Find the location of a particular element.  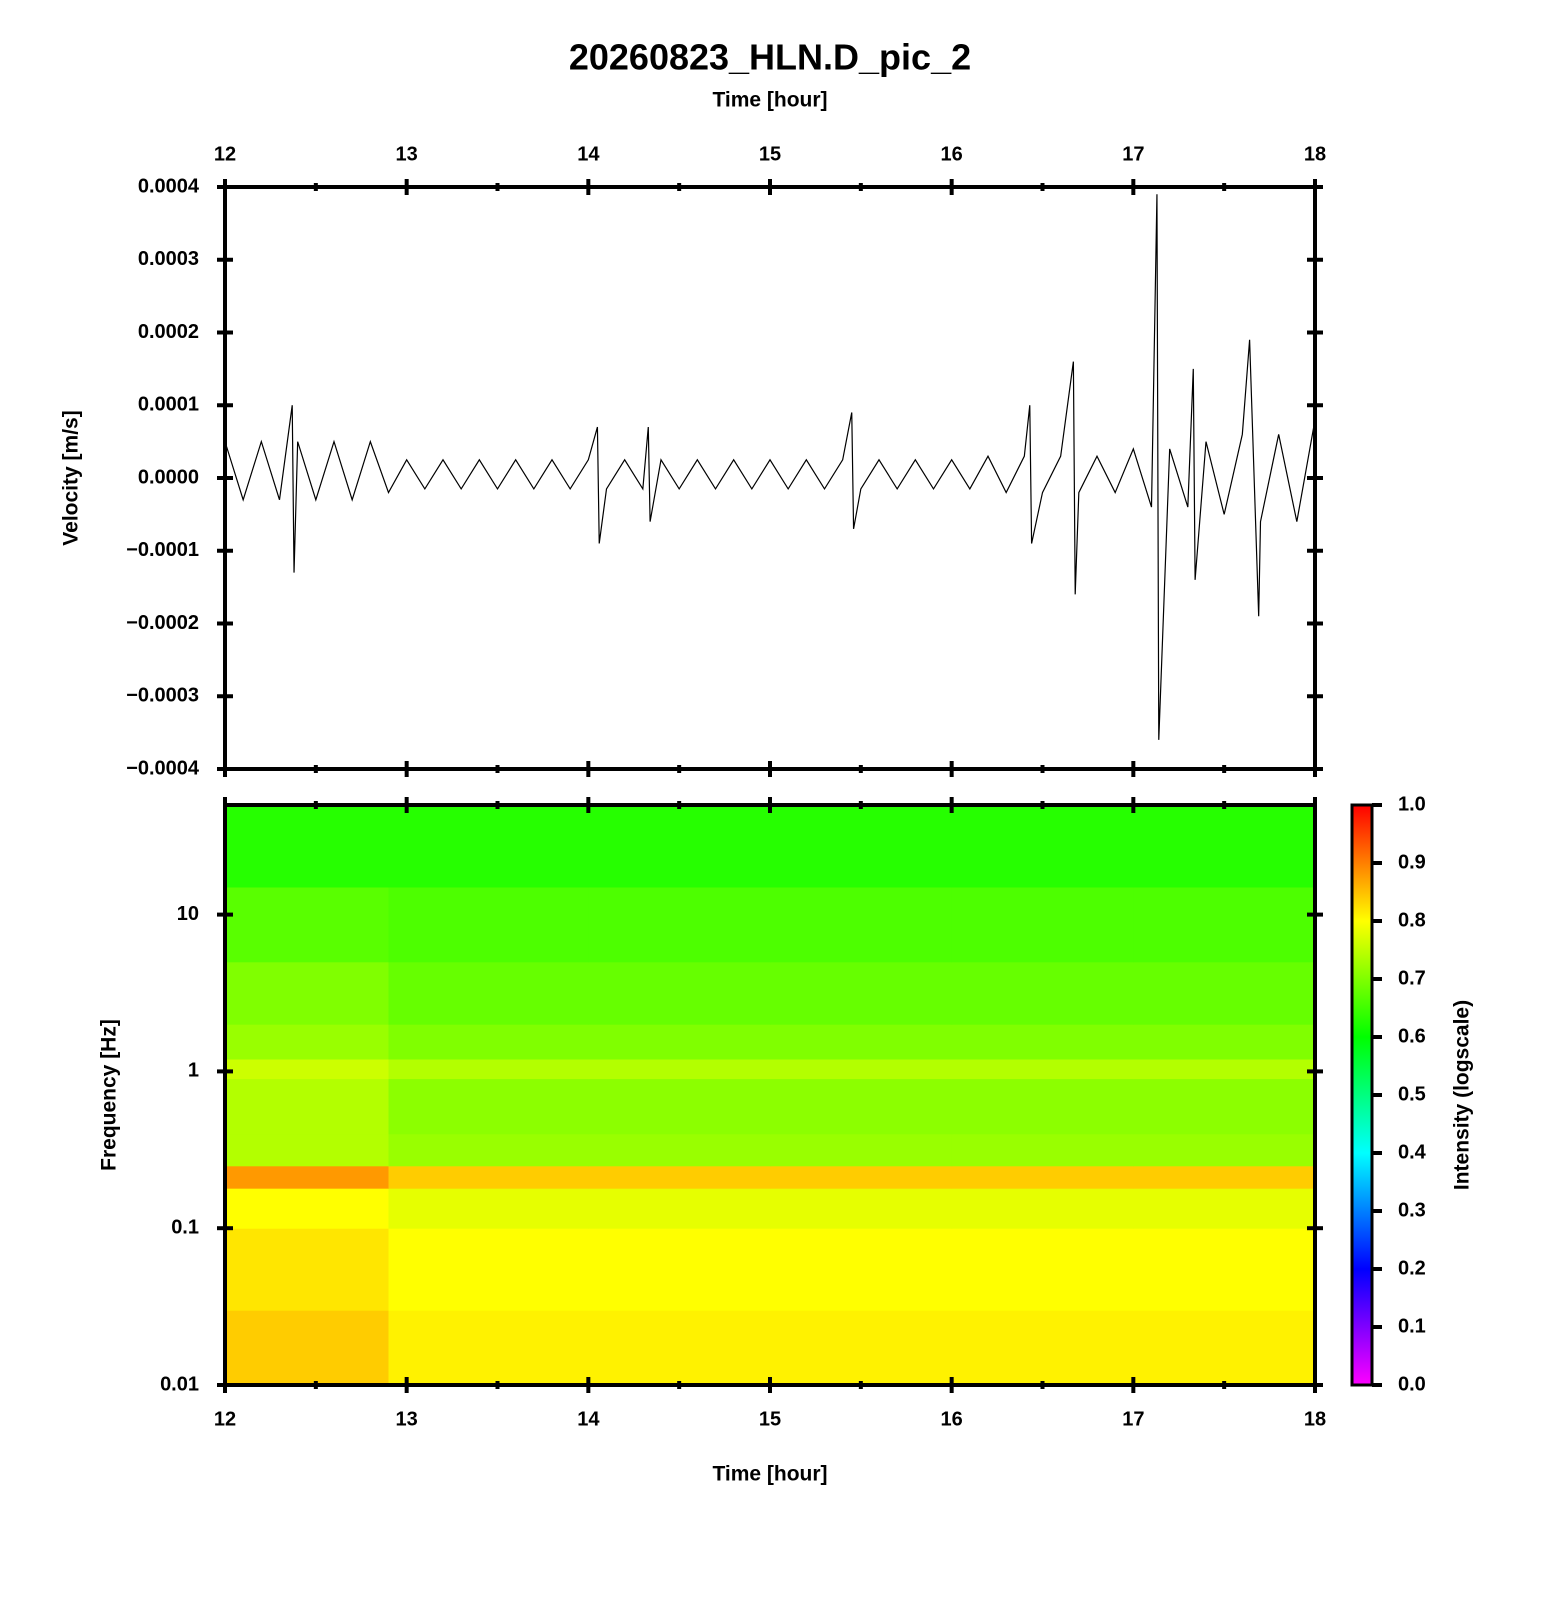

x-tick-label: 18 is located at coordinates (1315, 1419).